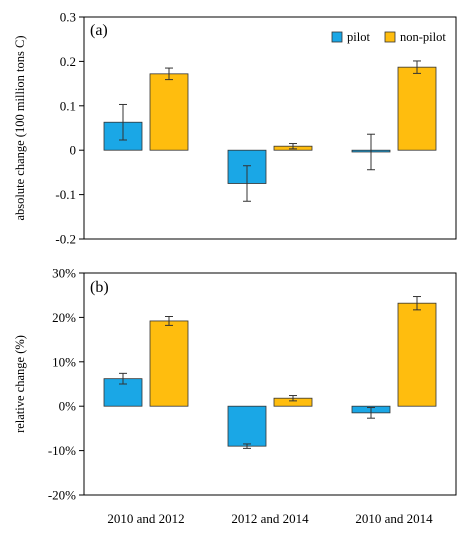 This screenshot has height=539, width=474. I want to click on panel-a-label: (a), so click(99, 30).